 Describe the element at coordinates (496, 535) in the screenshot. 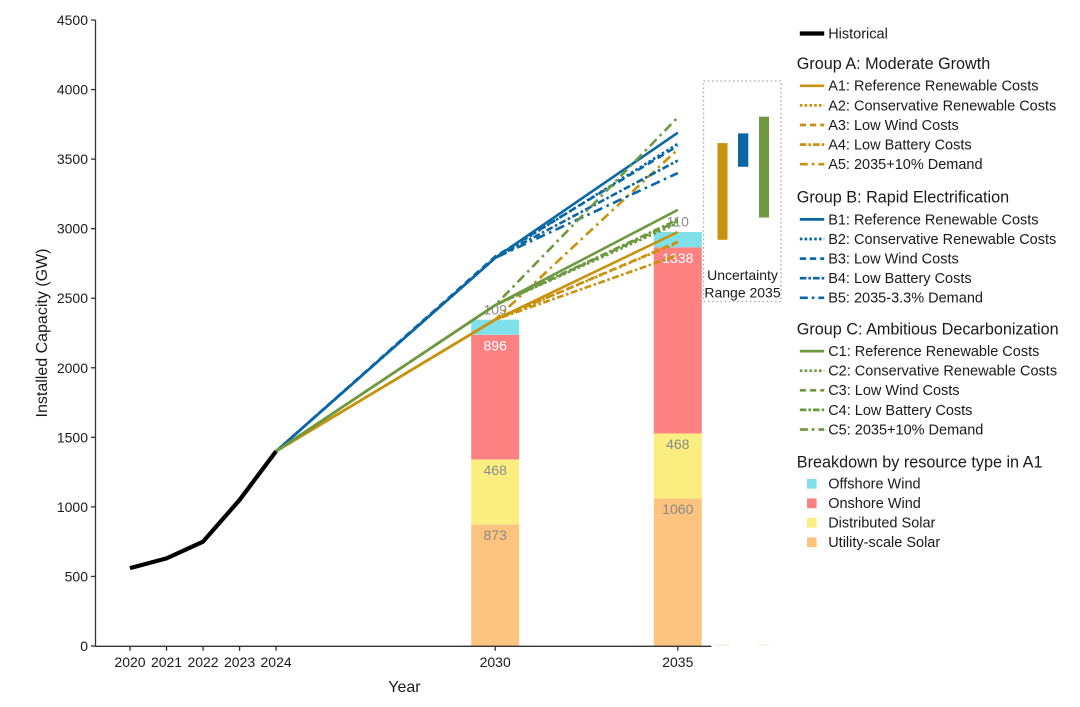

I see `svg-text: 873` at that location.